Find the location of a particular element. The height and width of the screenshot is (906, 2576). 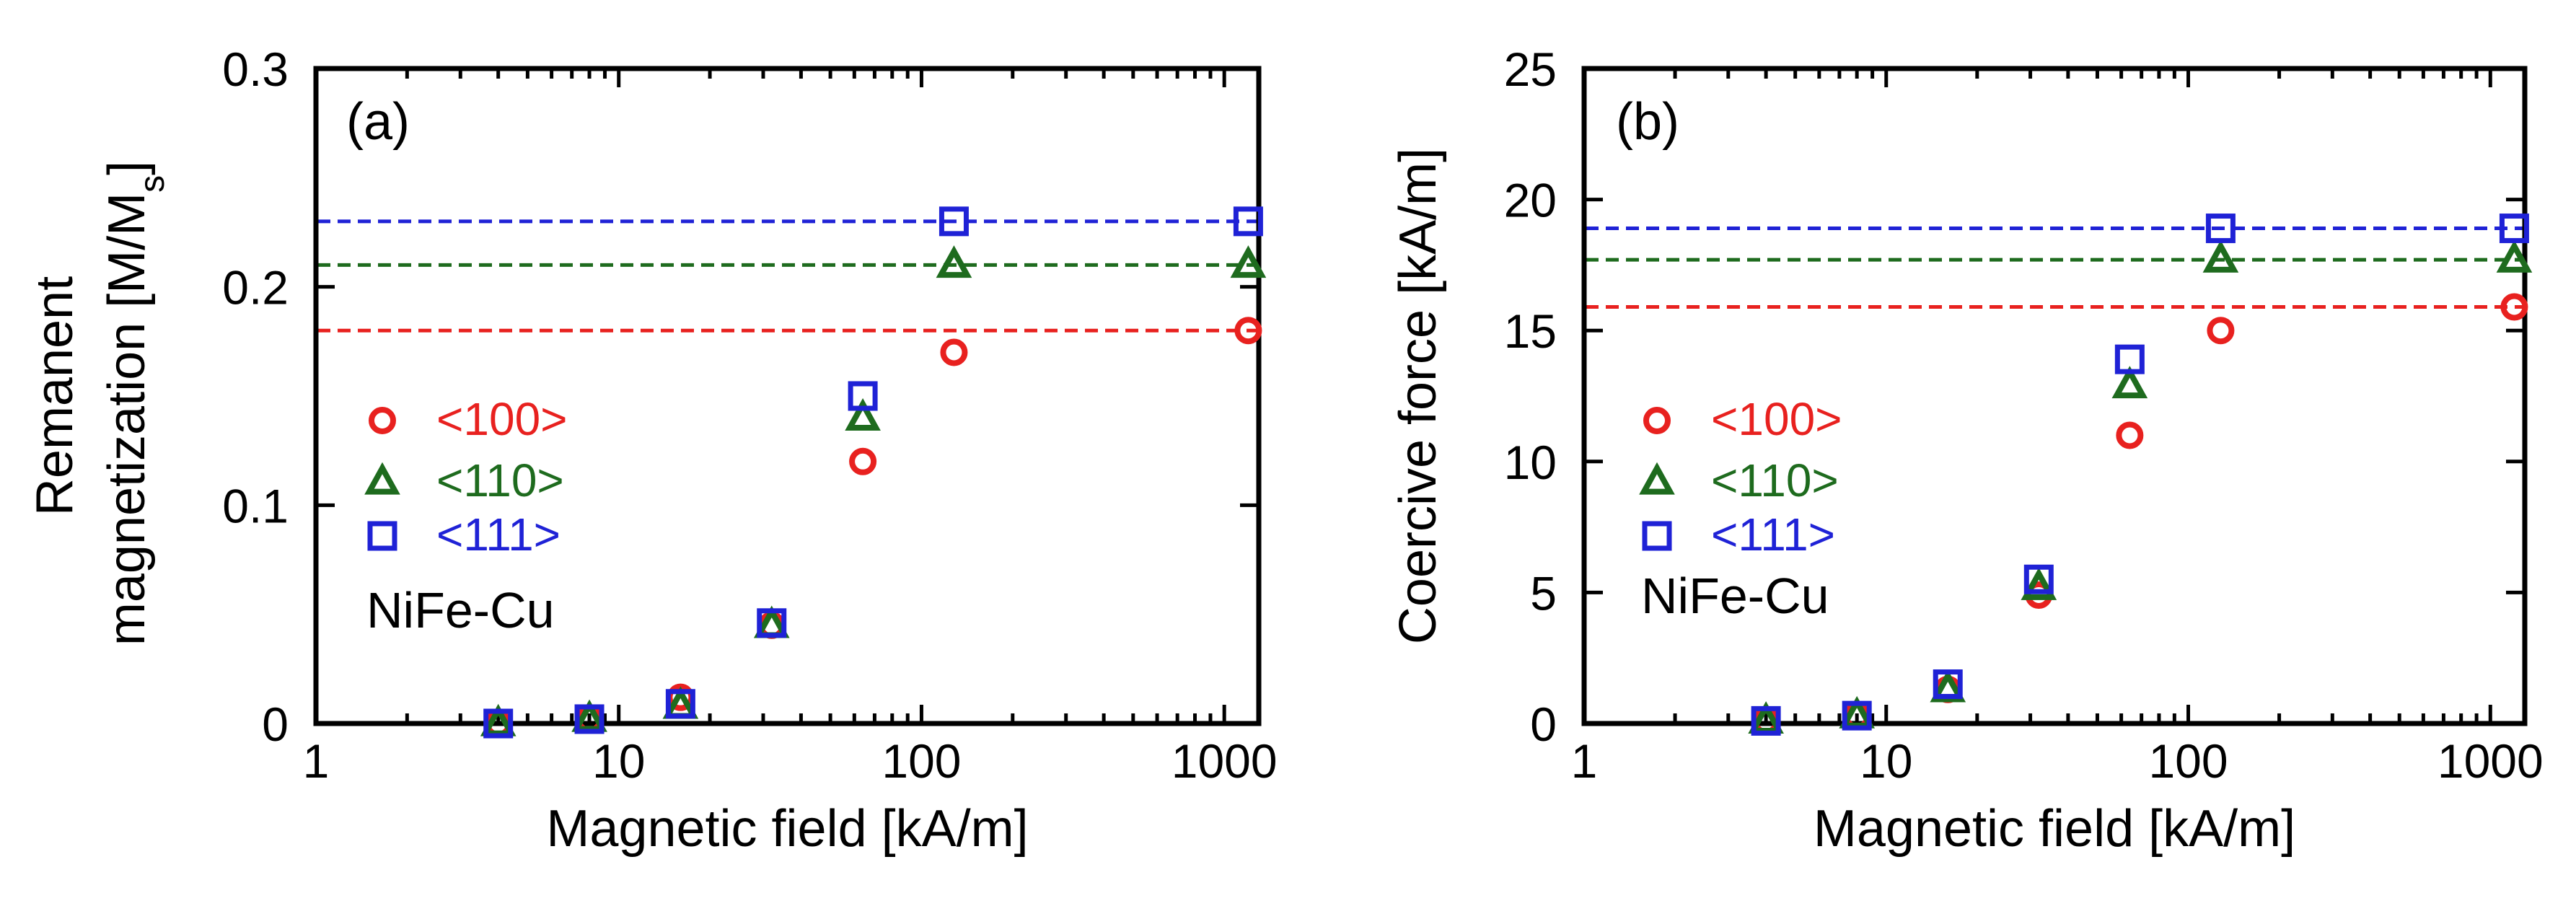

y-axis-label-line2: magnetization [M/Ms] is located at coordinates (135, 403).